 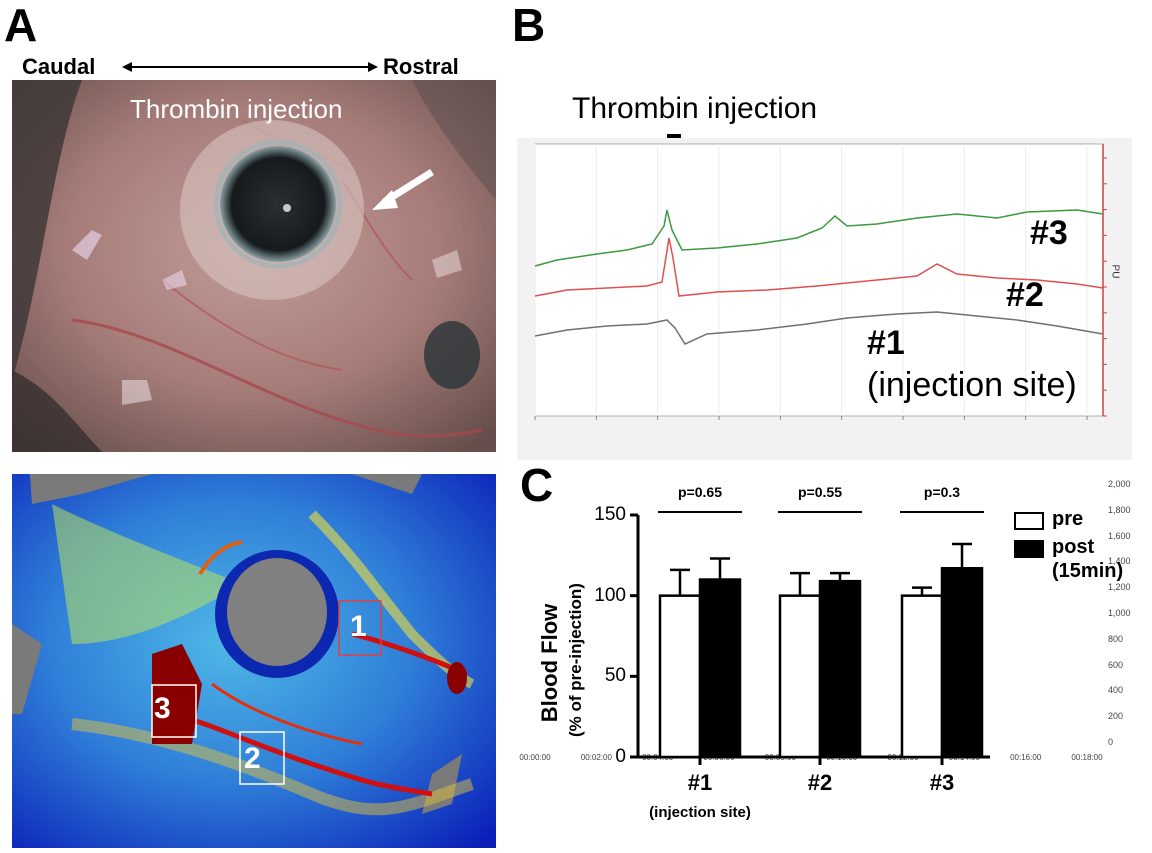 What do you see at coordinates (1025, 295) in the screenshot?
I see `trace-2-label: #2` at bounding box center [1025, 295].